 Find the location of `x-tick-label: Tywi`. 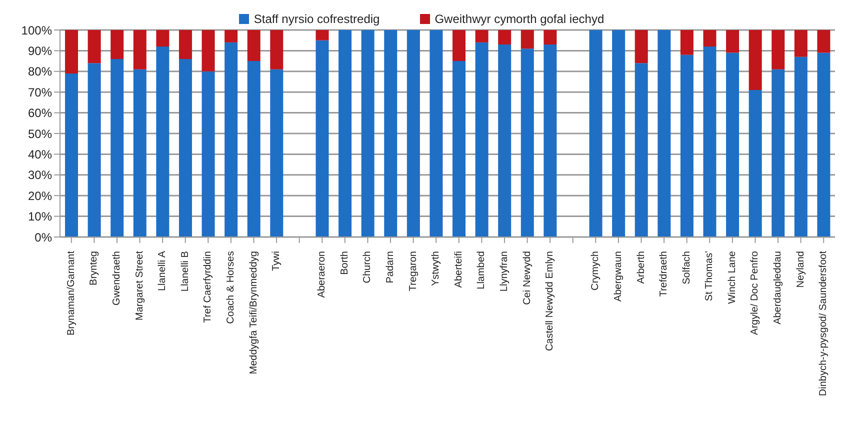

x-tick-label: Tywi is located at coordinates (276, 261).